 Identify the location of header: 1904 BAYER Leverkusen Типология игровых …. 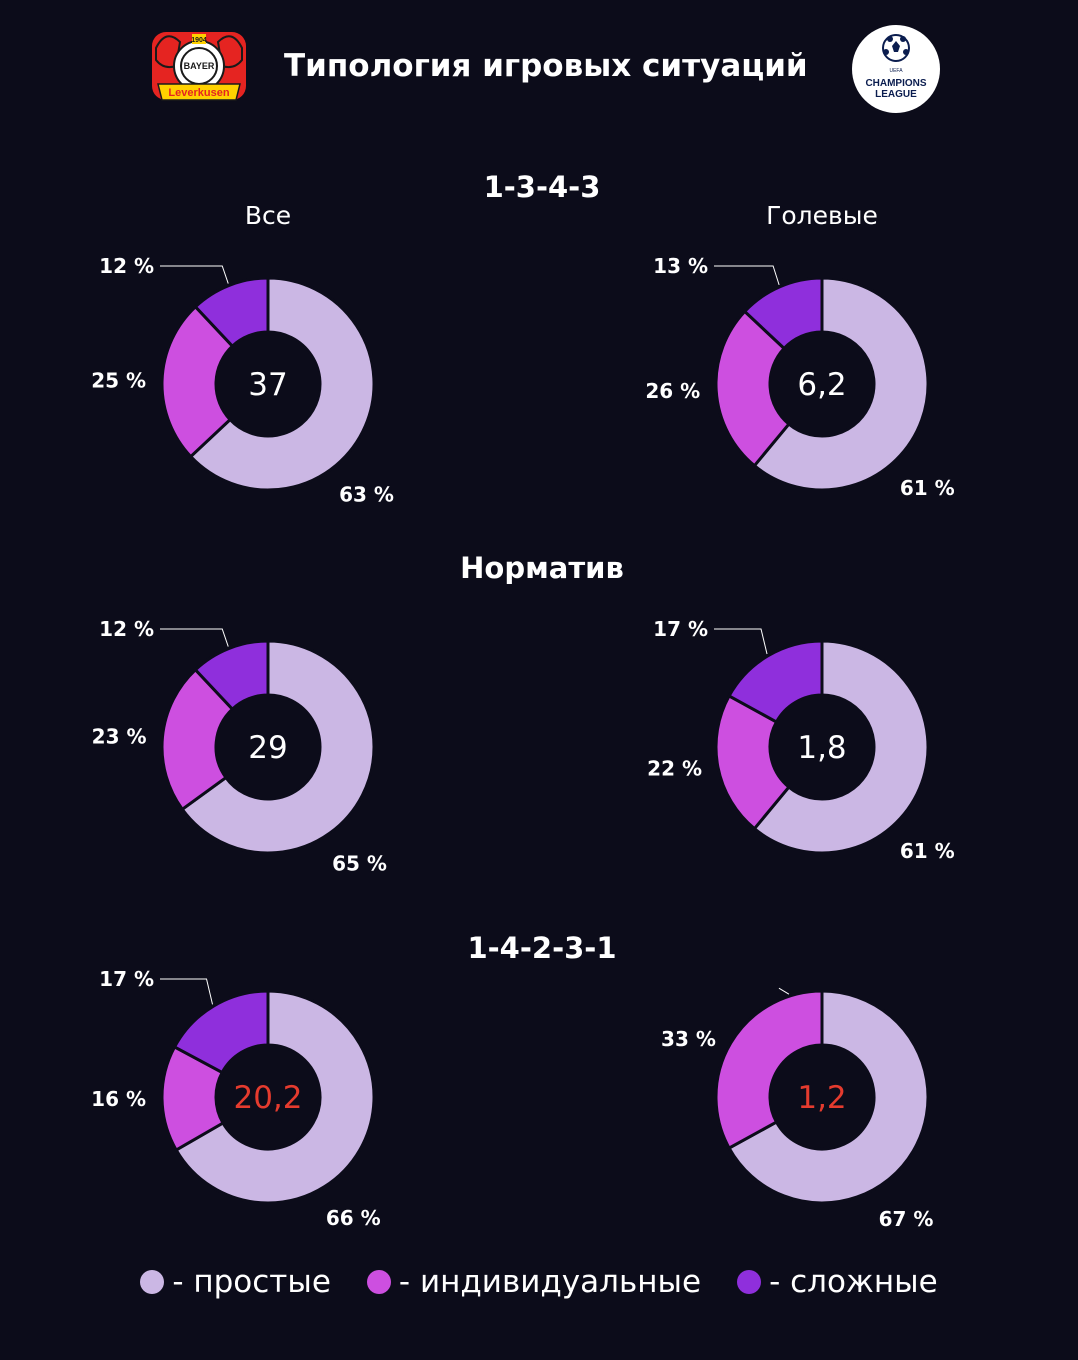
(539, 70).